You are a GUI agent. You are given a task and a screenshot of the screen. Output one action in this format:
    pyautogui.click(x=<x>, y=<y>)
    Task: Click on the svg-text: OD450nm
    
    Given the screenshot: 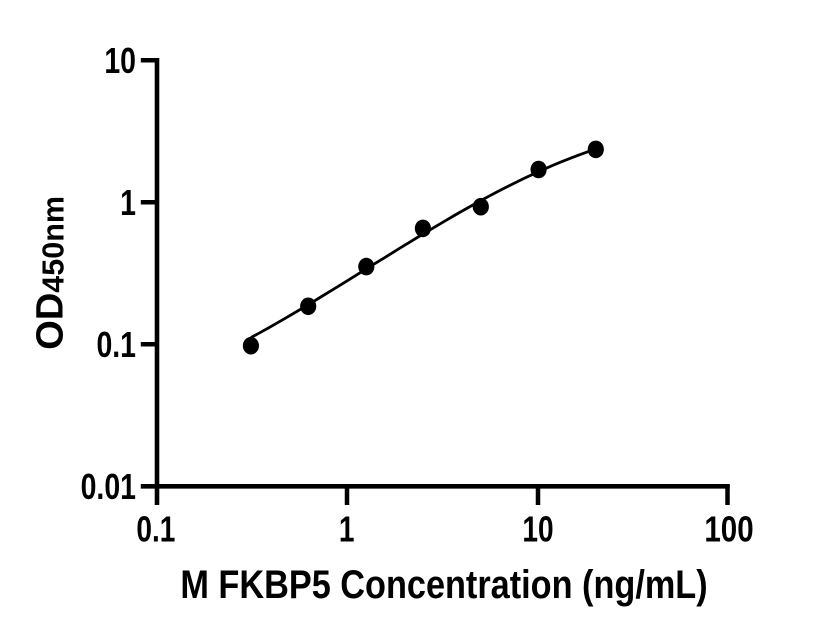 What is the action you would take?
    pyautogui.click(x=51, y=273)
    